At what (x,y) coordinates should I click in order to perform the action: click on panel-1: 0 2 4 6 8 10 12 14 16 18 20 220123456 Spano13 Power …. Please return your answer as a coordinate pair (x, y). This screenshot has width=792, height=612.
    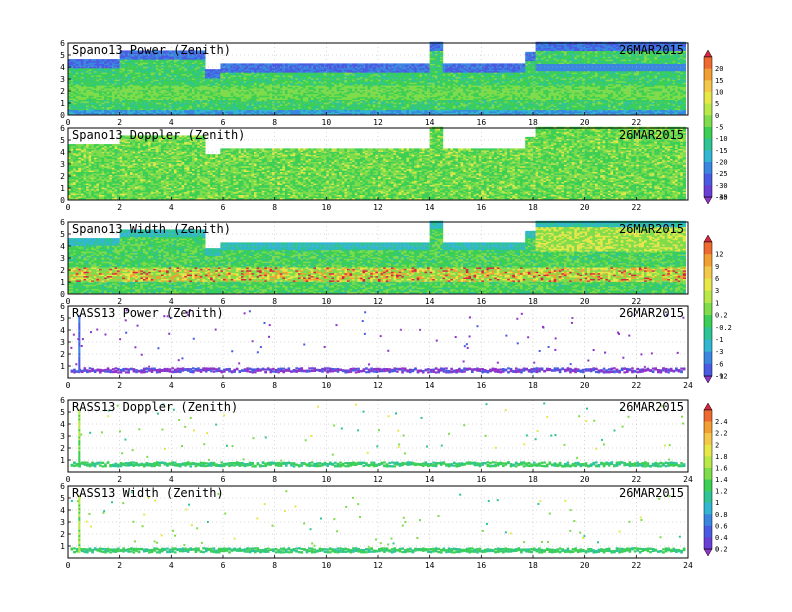
    Looking at the image, I should click on (374, 83).